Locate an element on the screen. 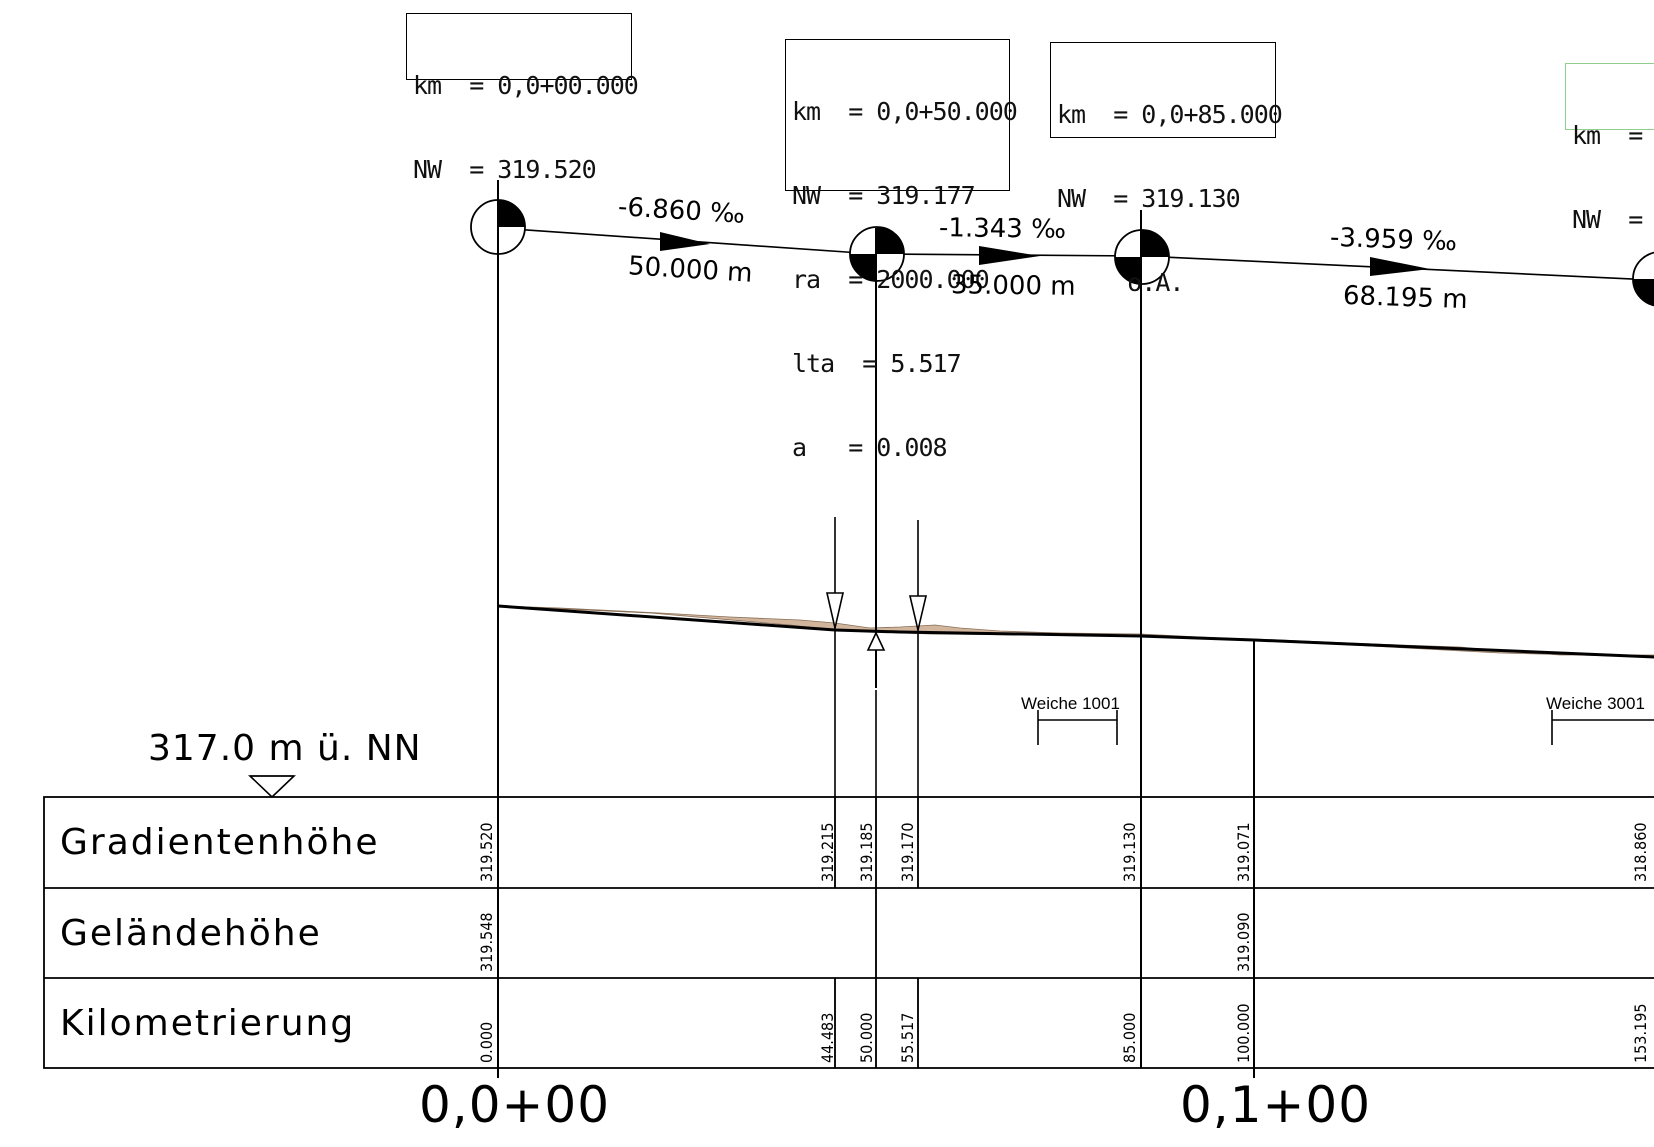 This screenshot has height=1147, width=1654. chainage-value: 44.483 is located at coordinates (827, 1037).